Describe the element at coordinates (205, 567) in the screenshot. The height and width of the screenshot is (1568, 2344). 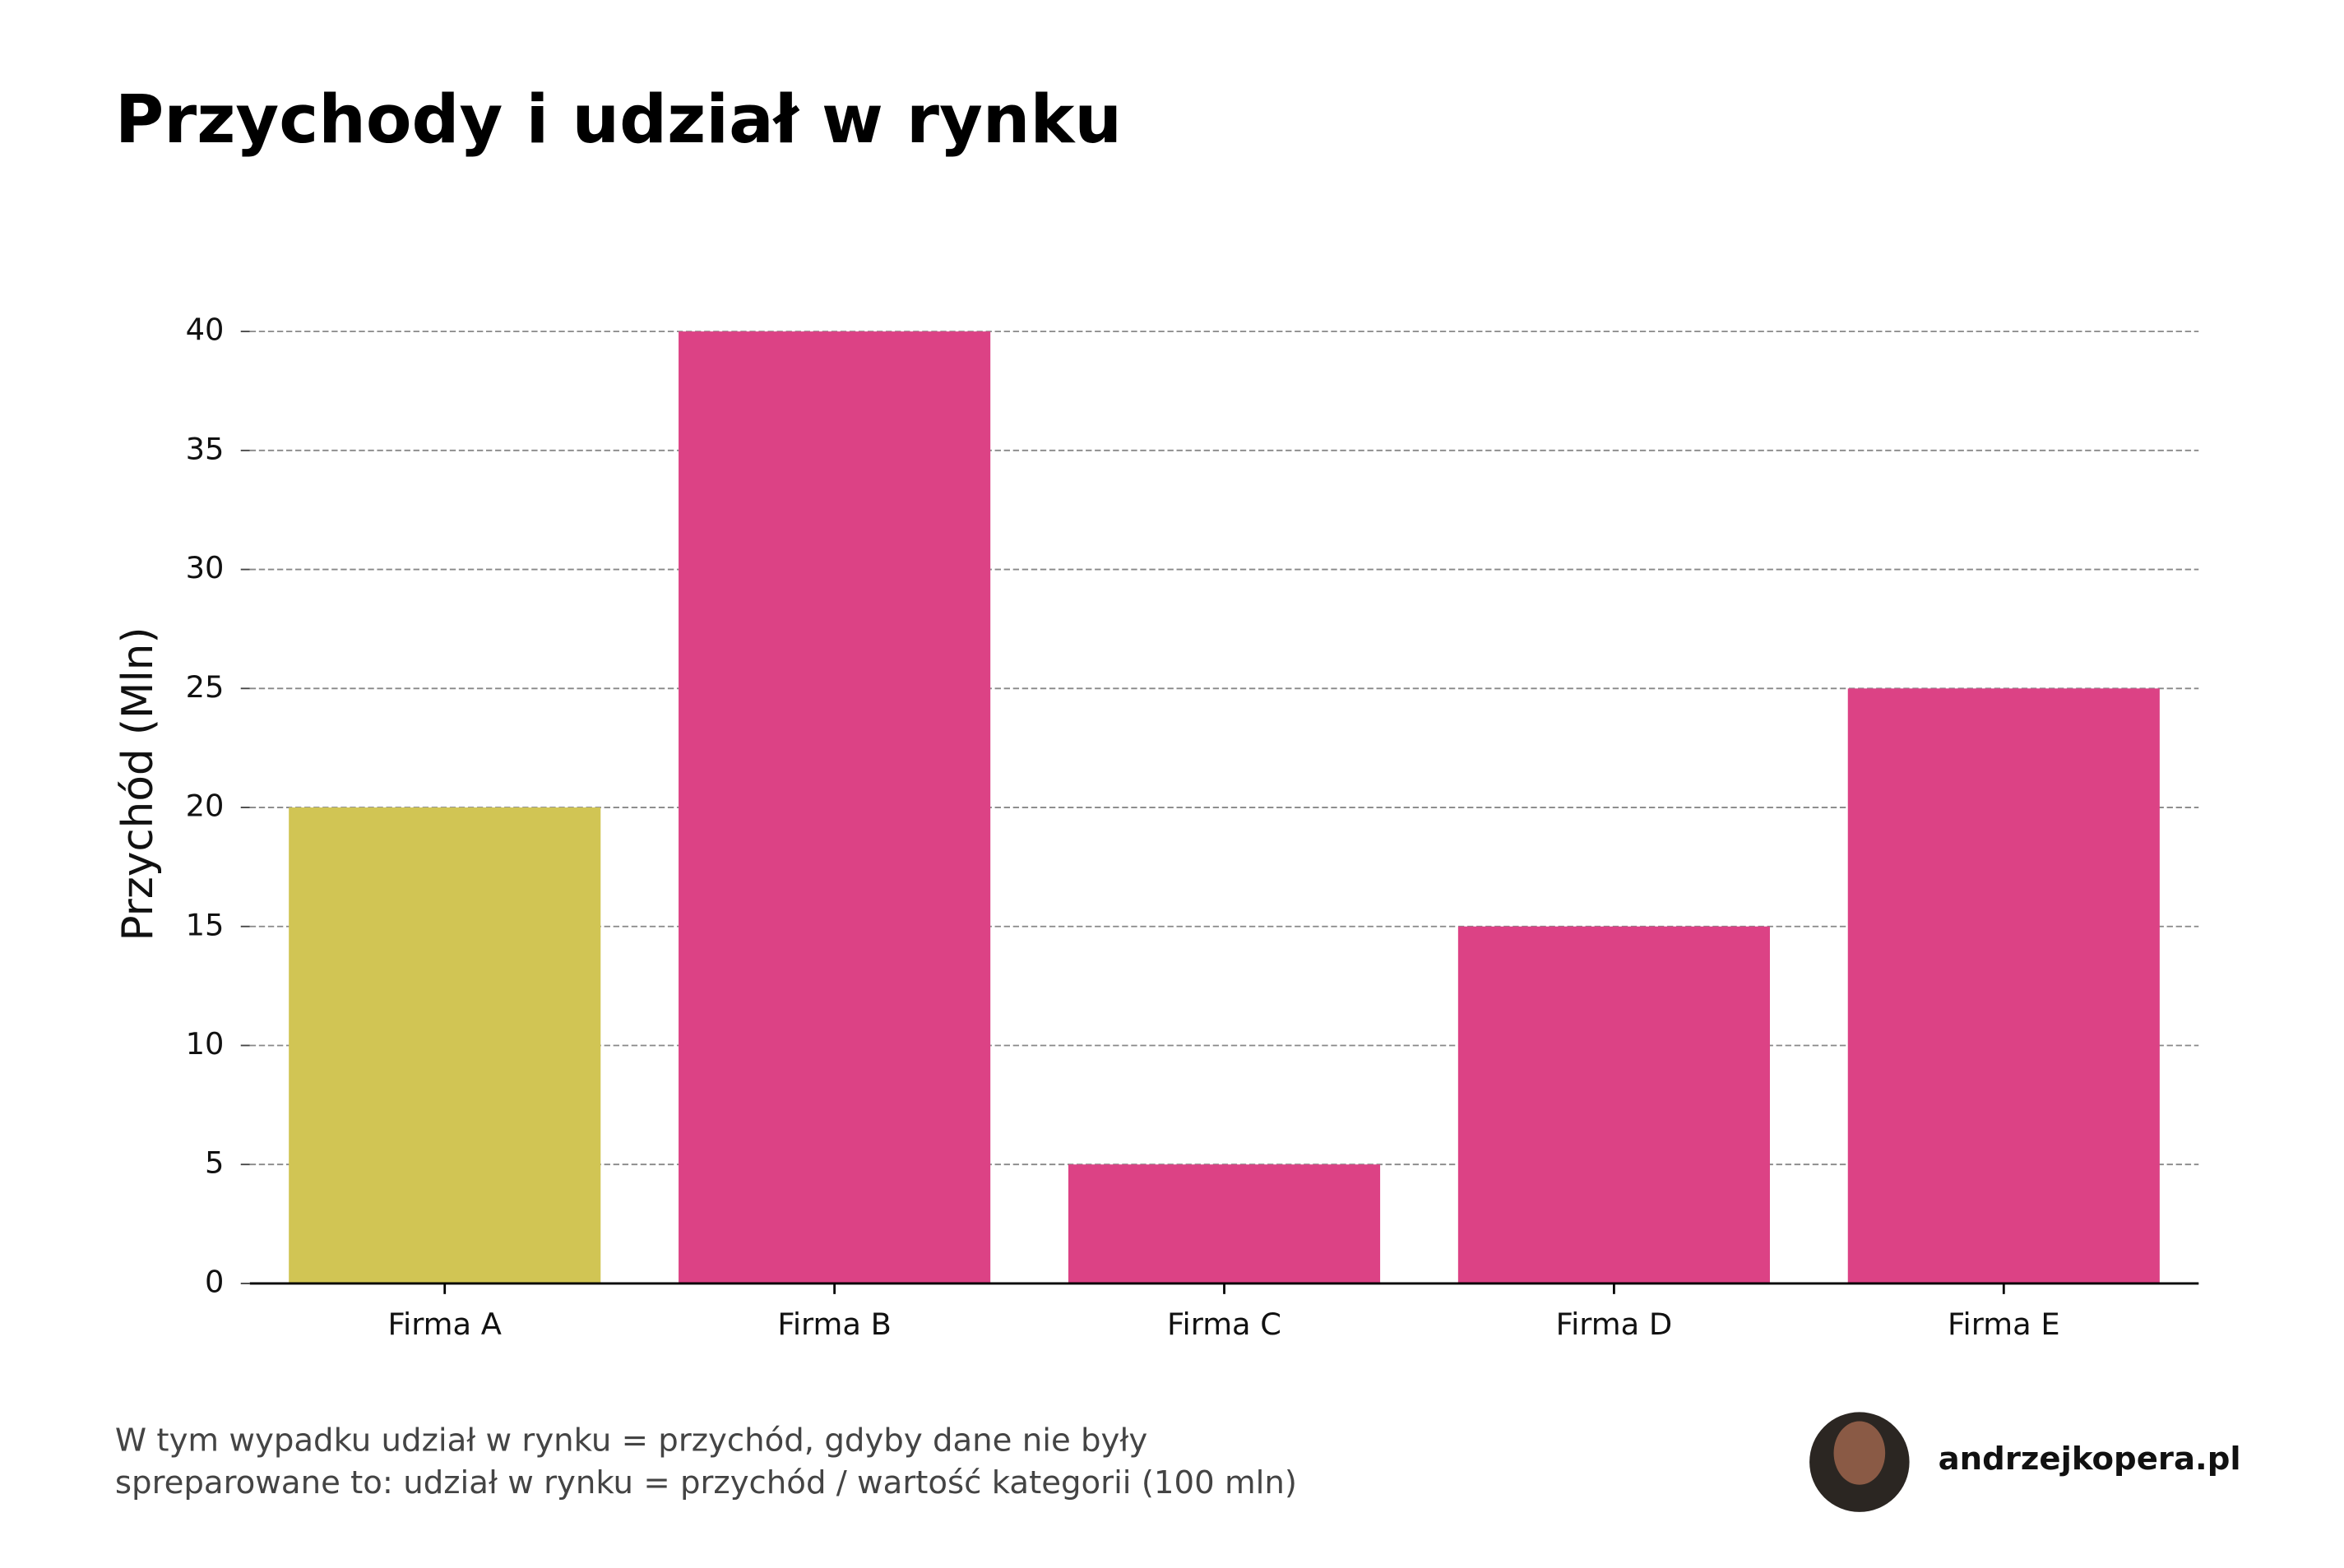
I see `y-tick-label: 30` at that location.